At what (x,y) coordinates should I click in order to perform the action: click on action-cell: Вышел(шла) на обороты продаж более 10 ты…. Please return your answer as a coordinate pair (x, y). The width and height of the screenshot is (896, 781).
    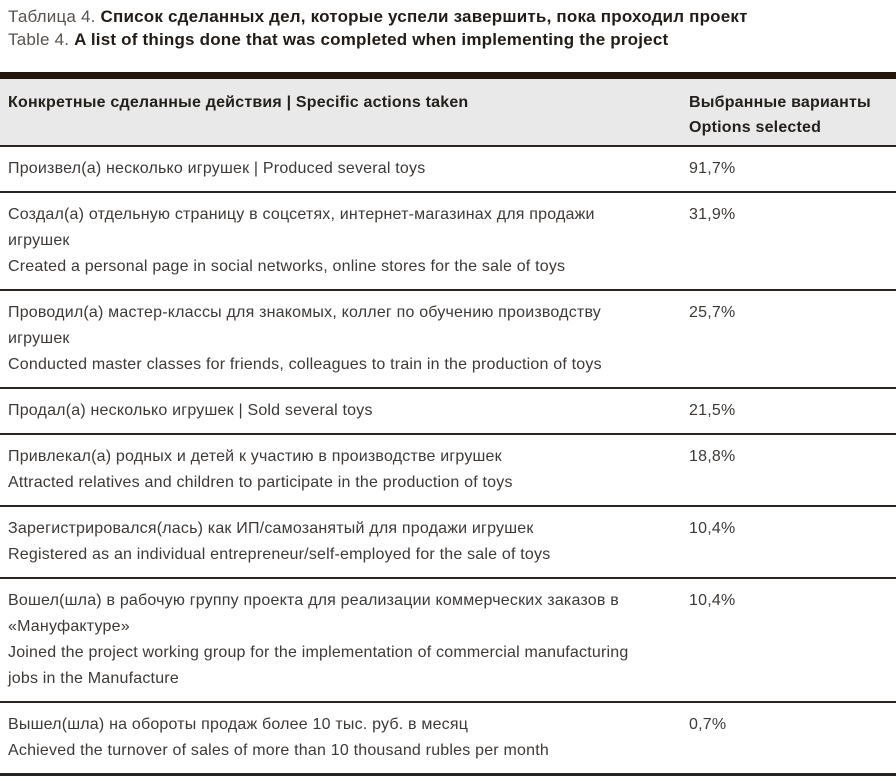
    Looking at the image, I should click on (344, 738).